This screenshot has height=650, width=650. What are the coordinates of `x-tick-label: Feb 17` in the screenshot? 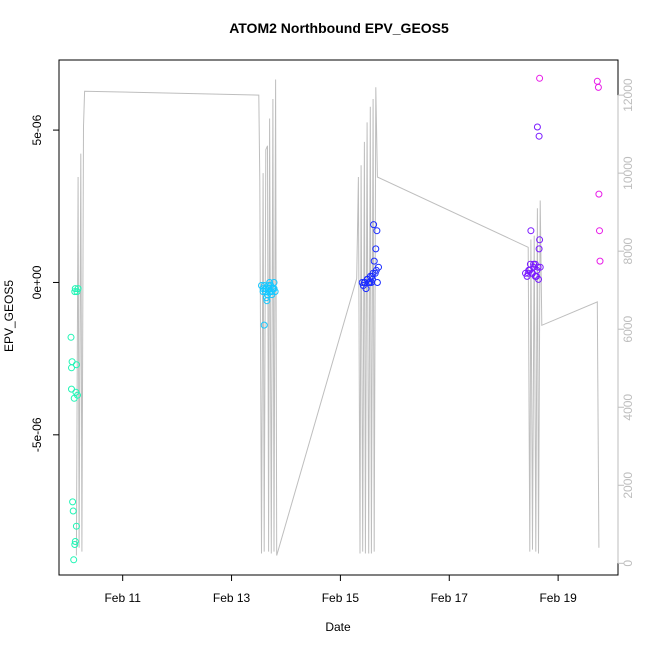 It's located at (450, 598).